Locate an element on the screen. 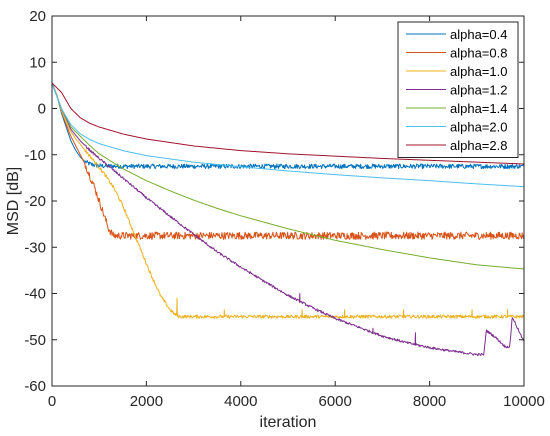 This screenshot has height=436, width=550. x-tick-label: 4000 is located at coordinates (240, 401).